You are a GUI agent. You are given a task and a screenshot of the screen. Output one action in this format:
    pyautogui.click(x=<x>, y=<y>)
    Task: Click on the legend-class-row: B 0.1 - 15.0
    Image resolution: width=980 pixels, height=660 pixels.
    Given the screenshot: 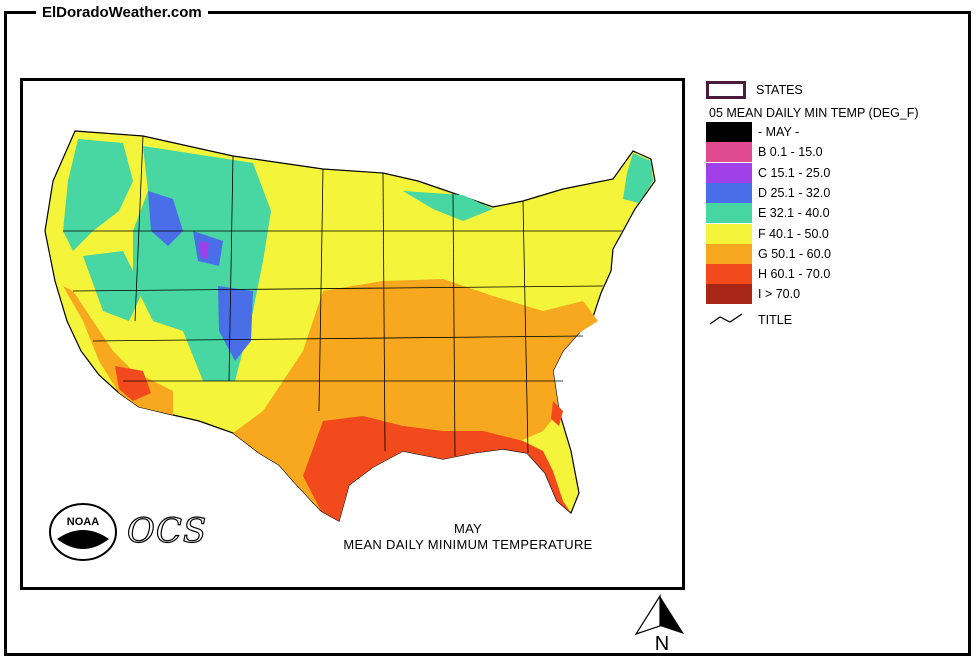 What is the action you would take?
    pyautogui.click(x=764, y=152)
    